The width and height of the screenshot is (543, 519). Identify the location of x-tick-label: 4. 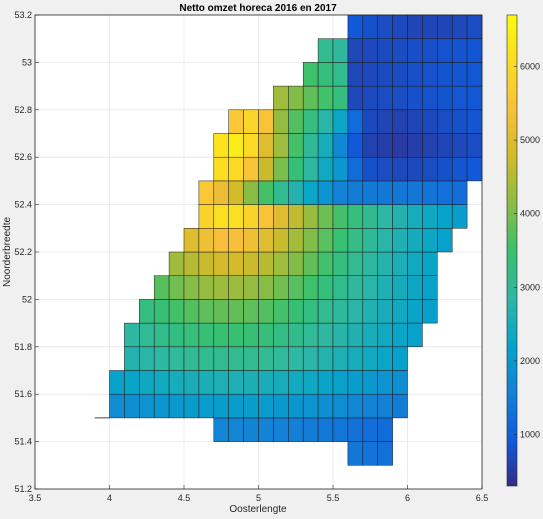
(109, 498).